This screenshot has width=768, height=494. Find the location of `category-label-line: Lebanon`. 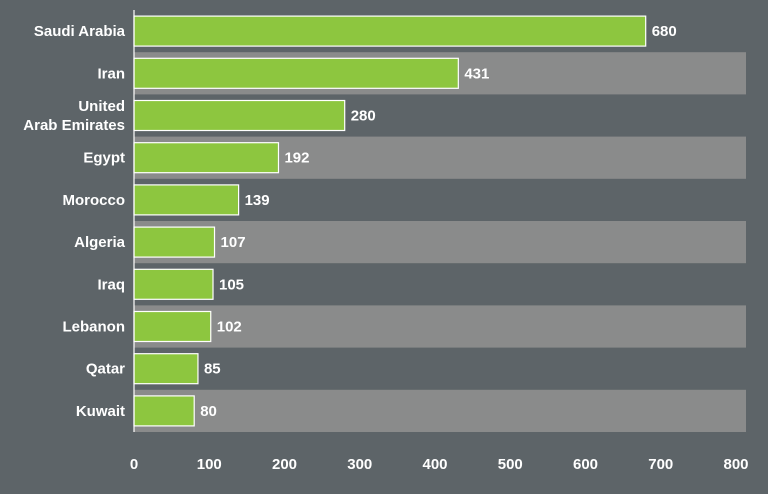

category-label-line: Lebanon is located at coordinates (94, 327).